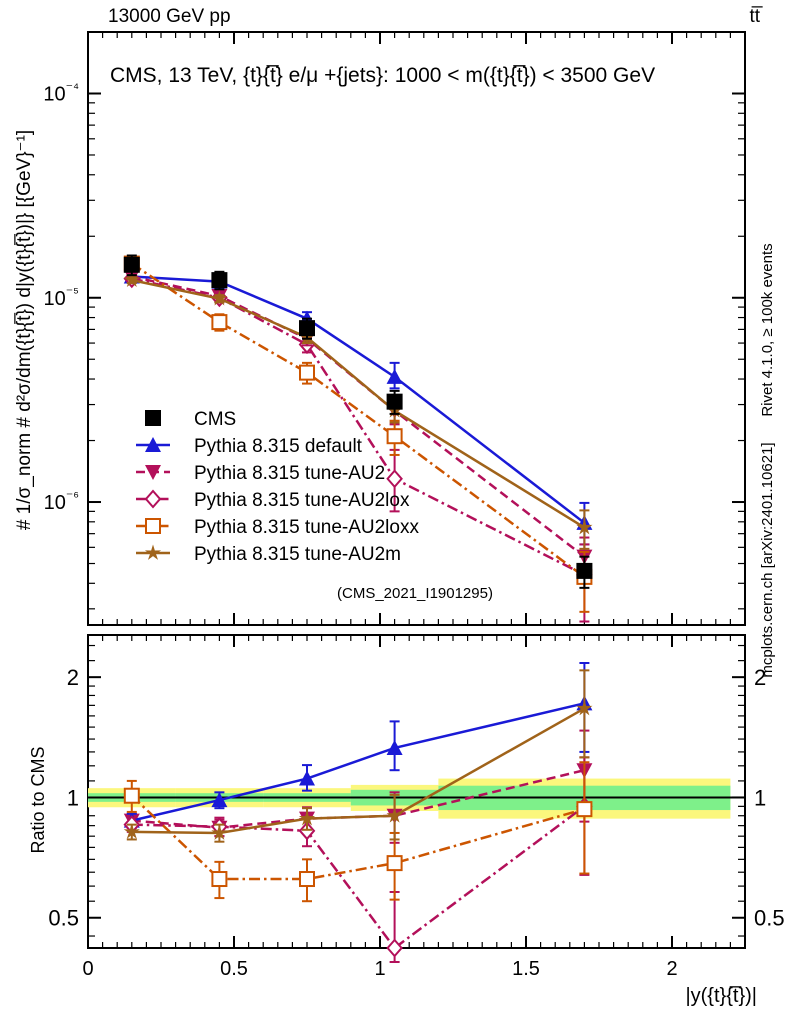  I want to click on x-tick-label: 1.5, so click(526, 969).